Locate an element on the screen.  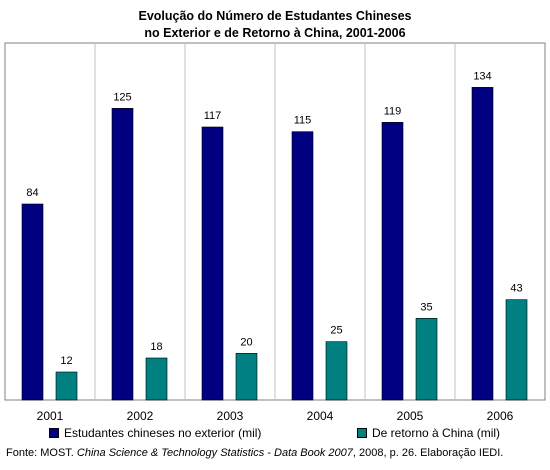
x-tick-label: 2002 is located at coordinates (140, 416).